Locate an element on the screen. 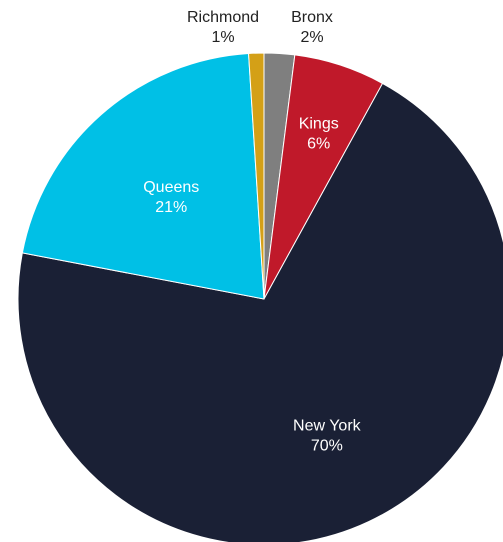  label-name-bronx: Bronx is located at coordinates (312, 17).